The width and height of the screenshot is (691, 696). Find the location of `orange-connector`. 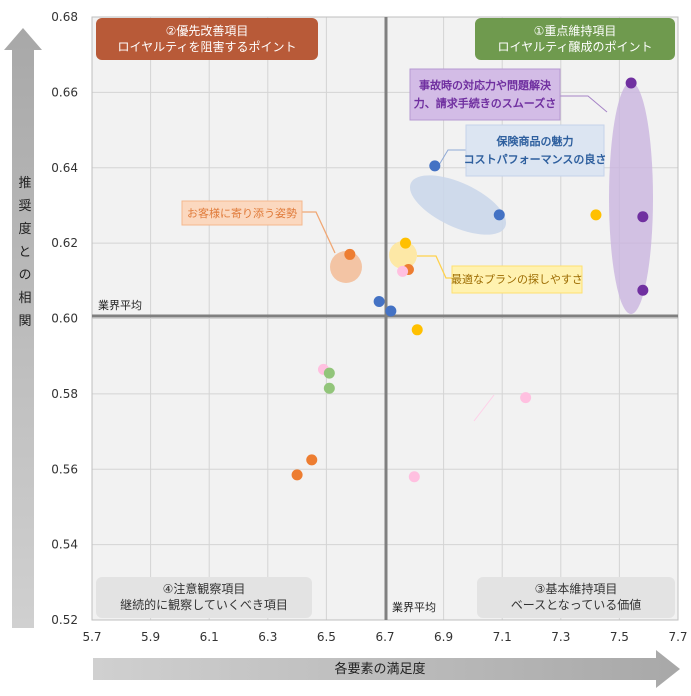

orange-connector is located at coordinates (319, 232).